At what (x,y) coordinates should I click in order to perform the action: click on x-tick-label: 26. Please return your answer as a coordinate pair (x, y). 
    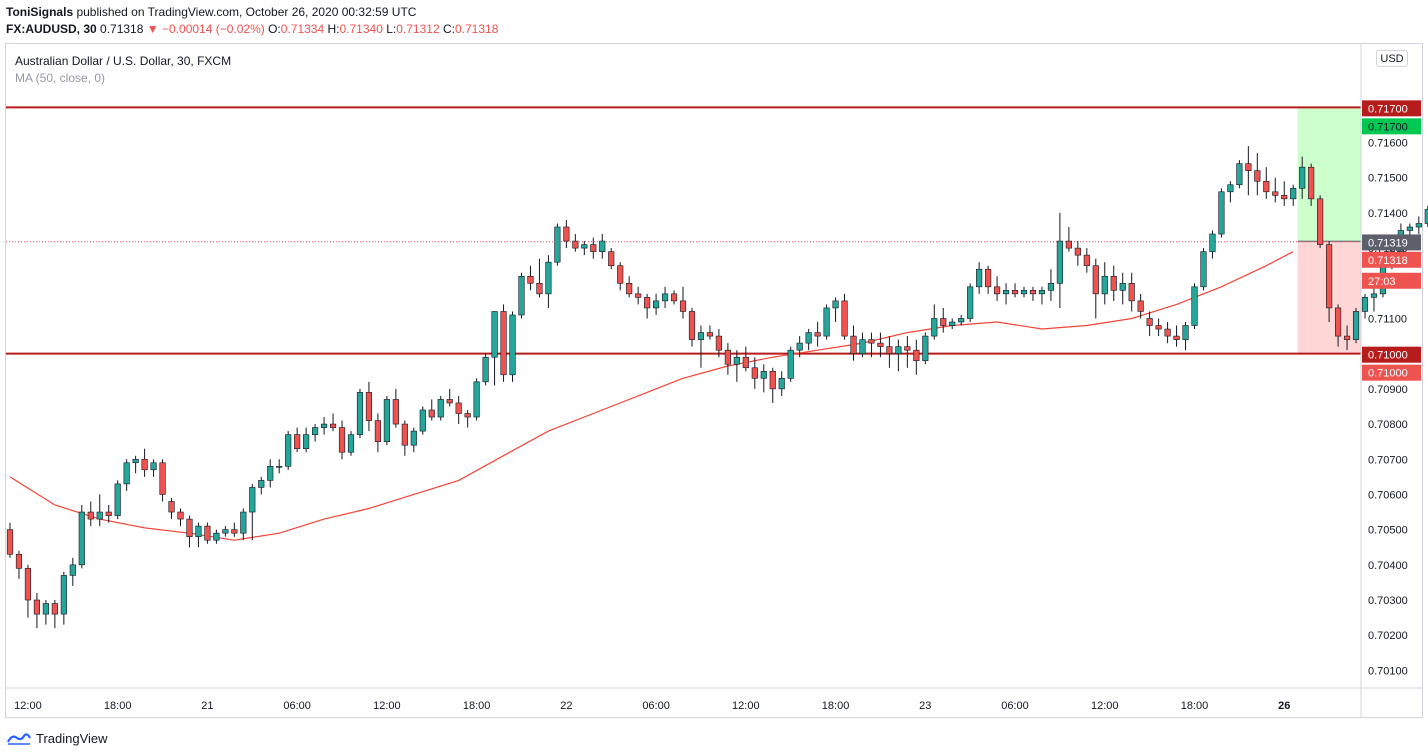
    Looking at the image, I should click on (1284, 706).